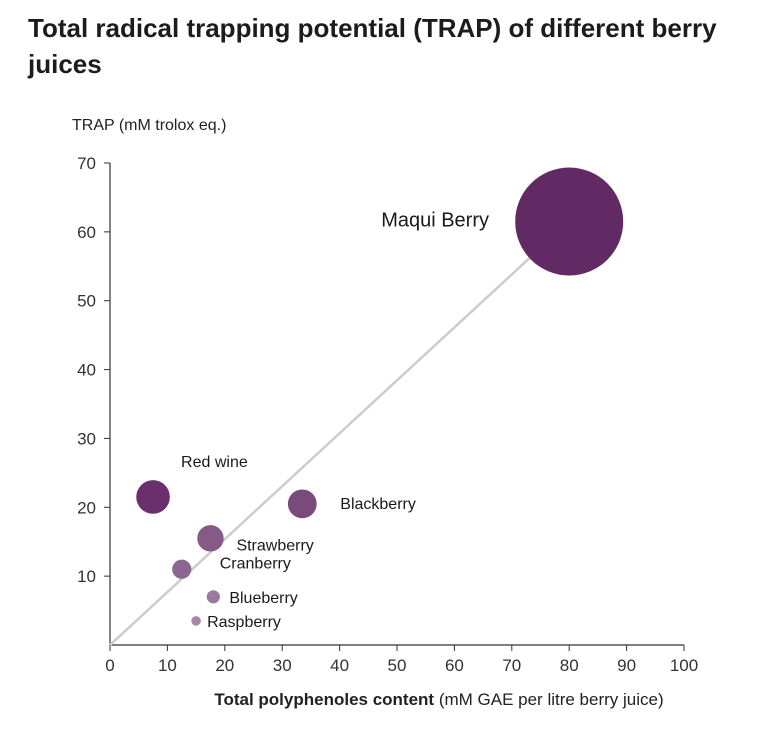 The height and width of the screenshot is (744, 758). What do you see at coordinates (86, 507) in the screenshot?
I see `y-tick-label: 20` at bounding box center [86, 507].